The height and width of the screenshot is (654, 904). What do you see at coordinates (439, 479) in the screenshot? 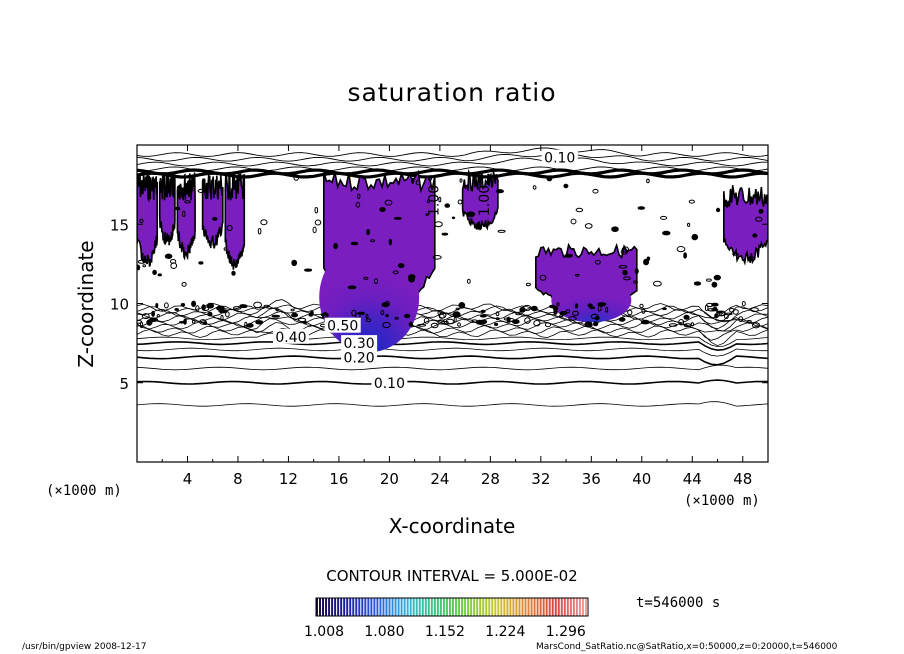
I see `x-tick-label: 24` at bounding box center [439, 479].